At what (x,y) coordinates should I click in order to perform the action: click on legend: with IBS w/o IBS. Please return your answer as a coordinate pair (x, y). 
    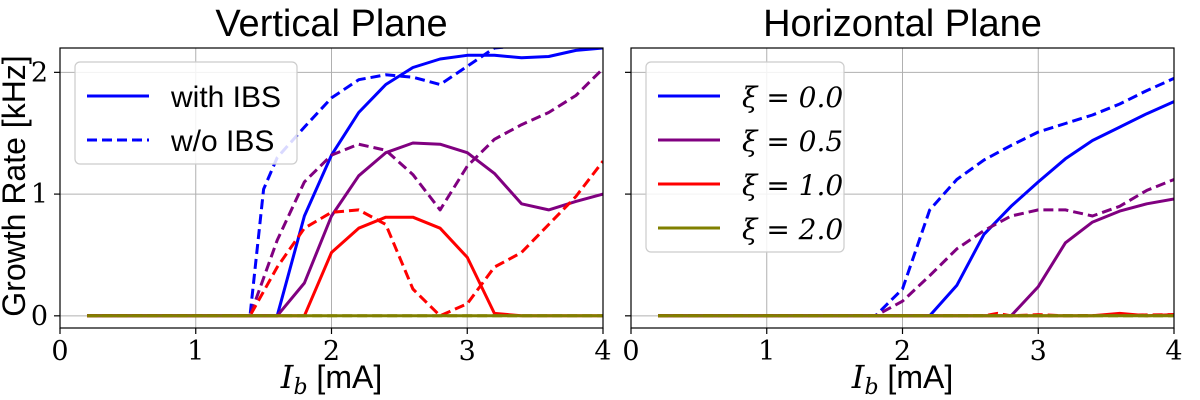
    Looking at the image, I should click on (186, 113).